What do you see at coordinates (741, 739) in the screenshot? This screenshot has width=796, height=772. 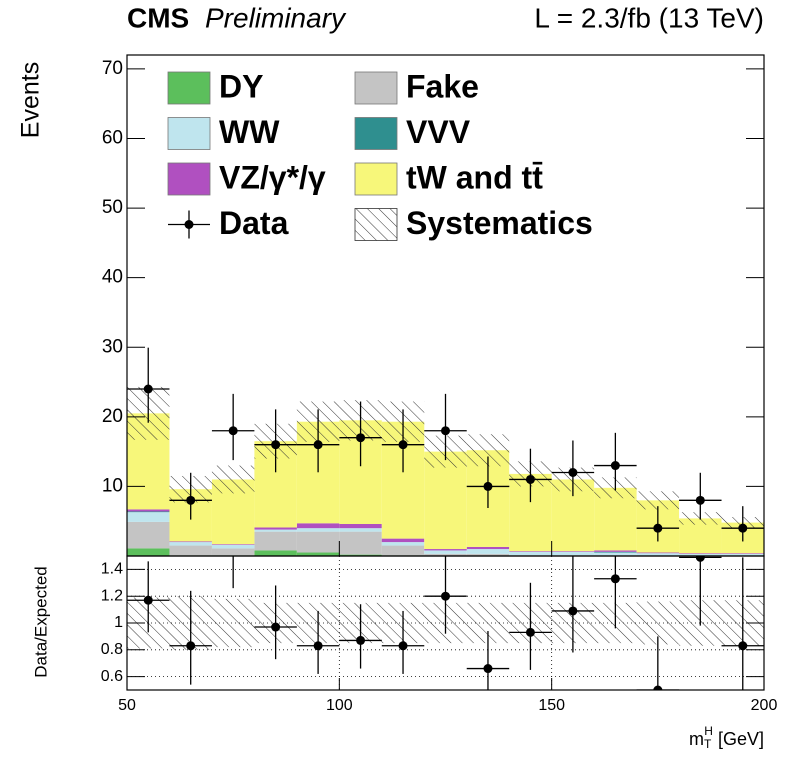 I see `x-label-unit: [GeV]` at bounding box center [741, 739].